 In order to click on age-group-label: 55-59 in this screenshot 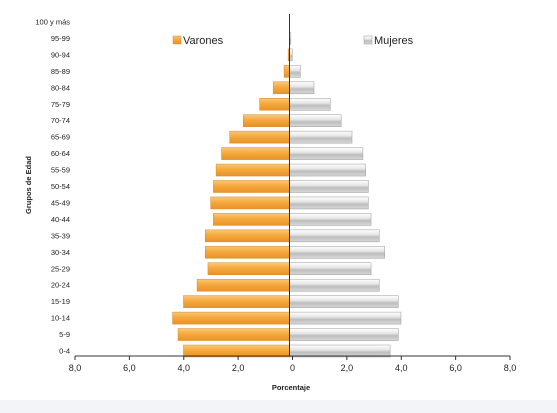, I will do `click(60, 170)`.